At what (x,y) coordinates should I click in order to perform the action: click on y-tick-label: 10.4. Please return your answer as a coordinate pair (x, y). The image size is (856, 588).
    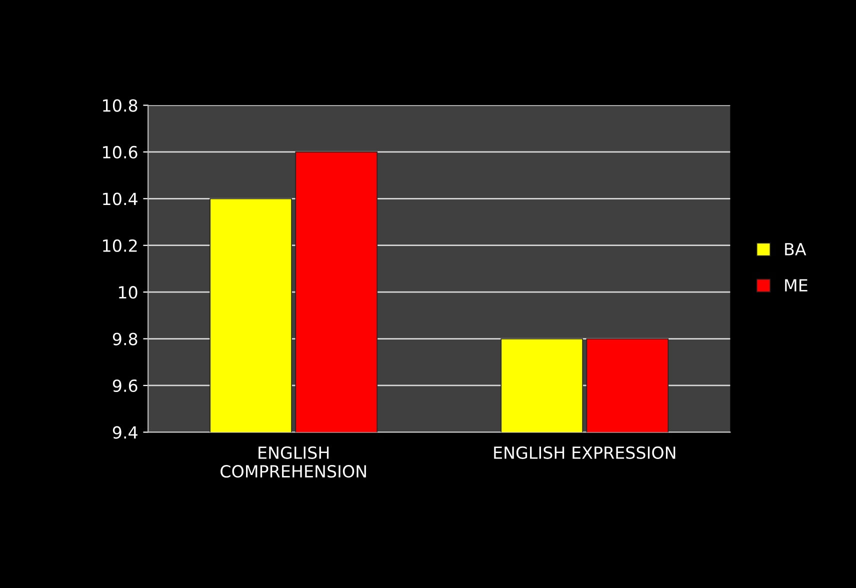
    Looking at the image, I should click on (120, 199).